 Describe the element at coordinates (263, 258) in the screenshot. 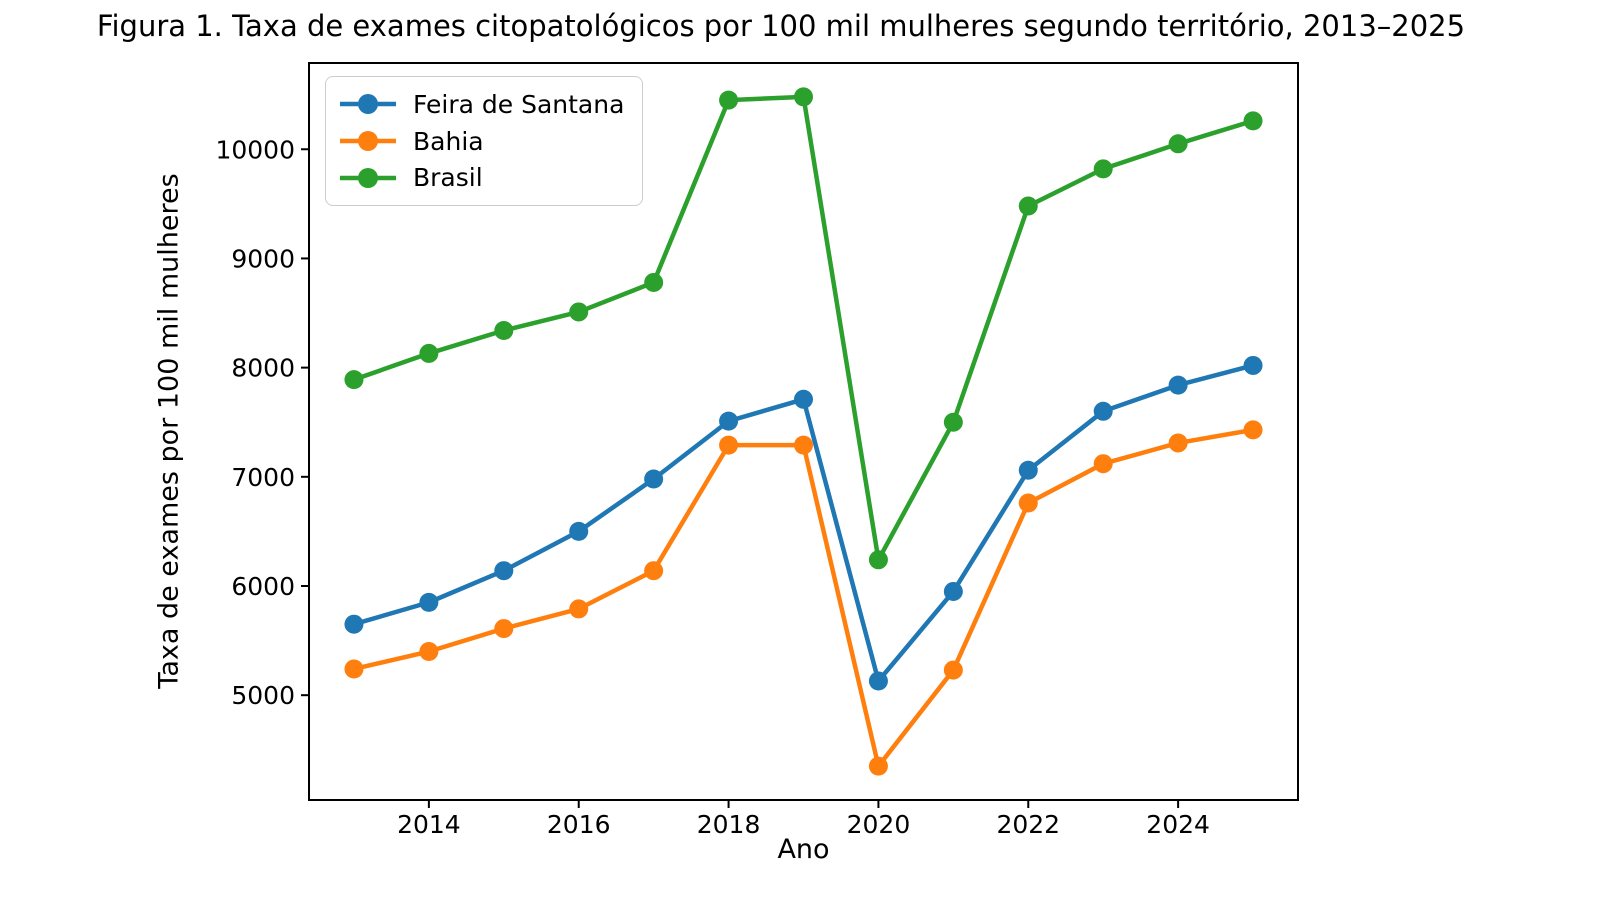

I see `y-tick-label: 9000` at that location.